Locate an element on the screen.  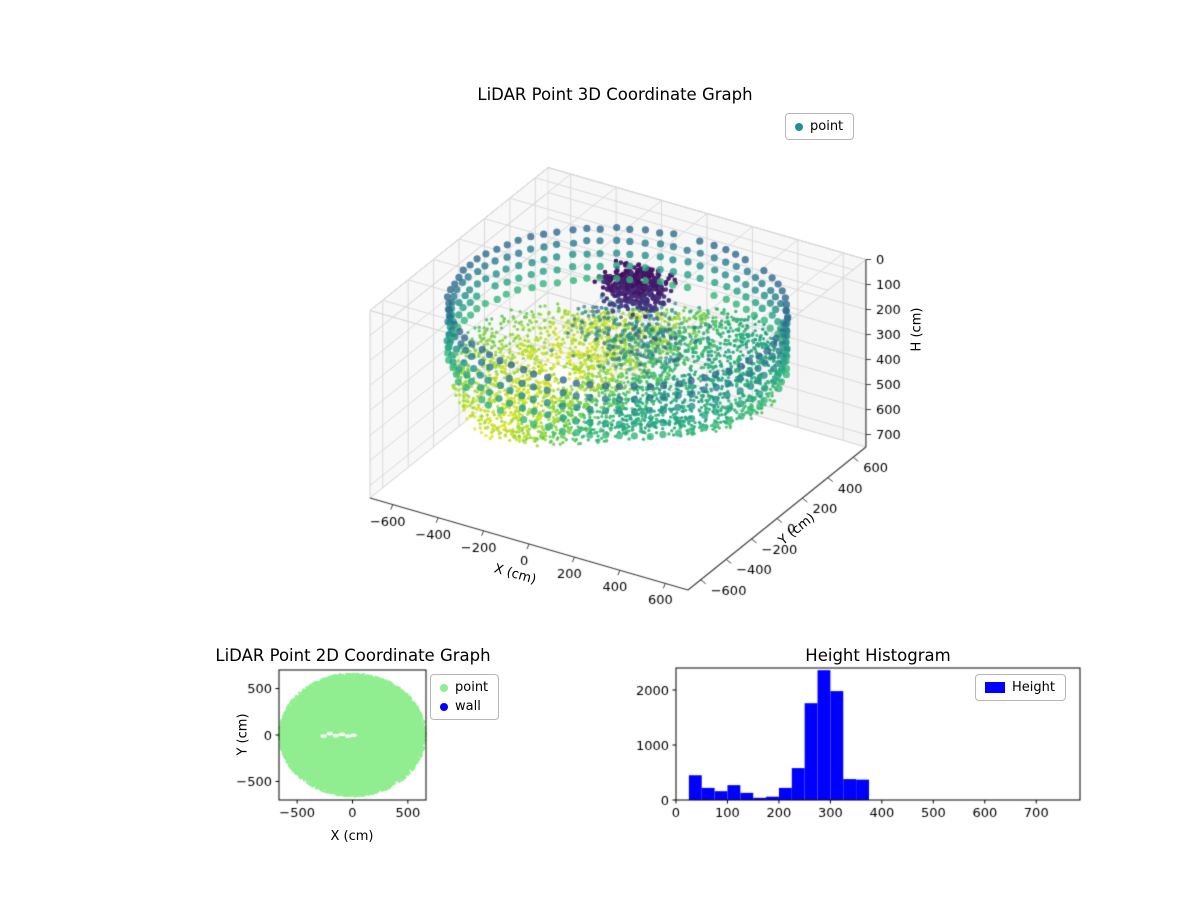
plot3d-legend: point is located at coordinates (820, 126).